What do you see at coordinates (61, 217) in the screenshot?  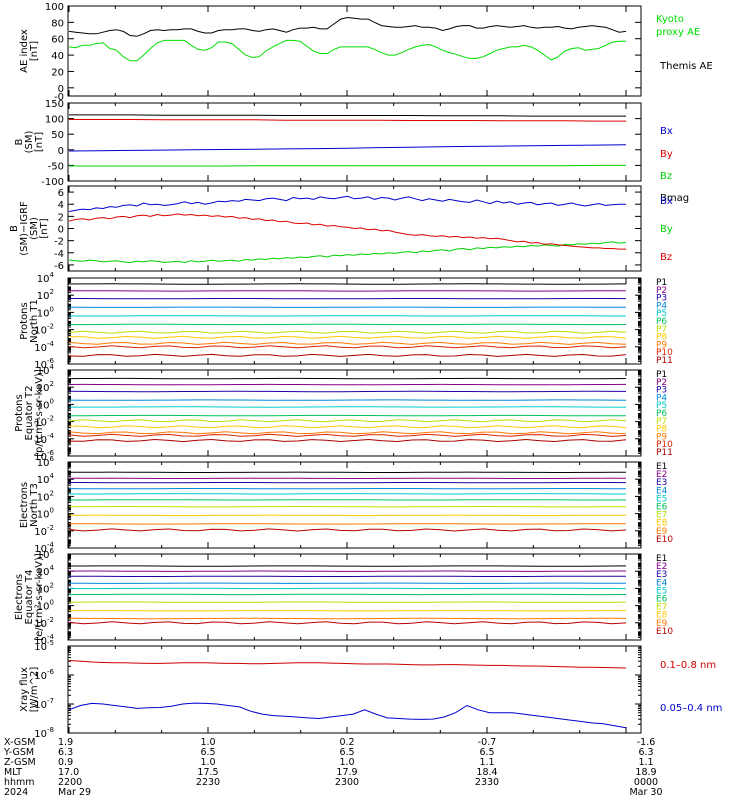 I see `y-tick-label: 2` at bounding box center [61, 217].